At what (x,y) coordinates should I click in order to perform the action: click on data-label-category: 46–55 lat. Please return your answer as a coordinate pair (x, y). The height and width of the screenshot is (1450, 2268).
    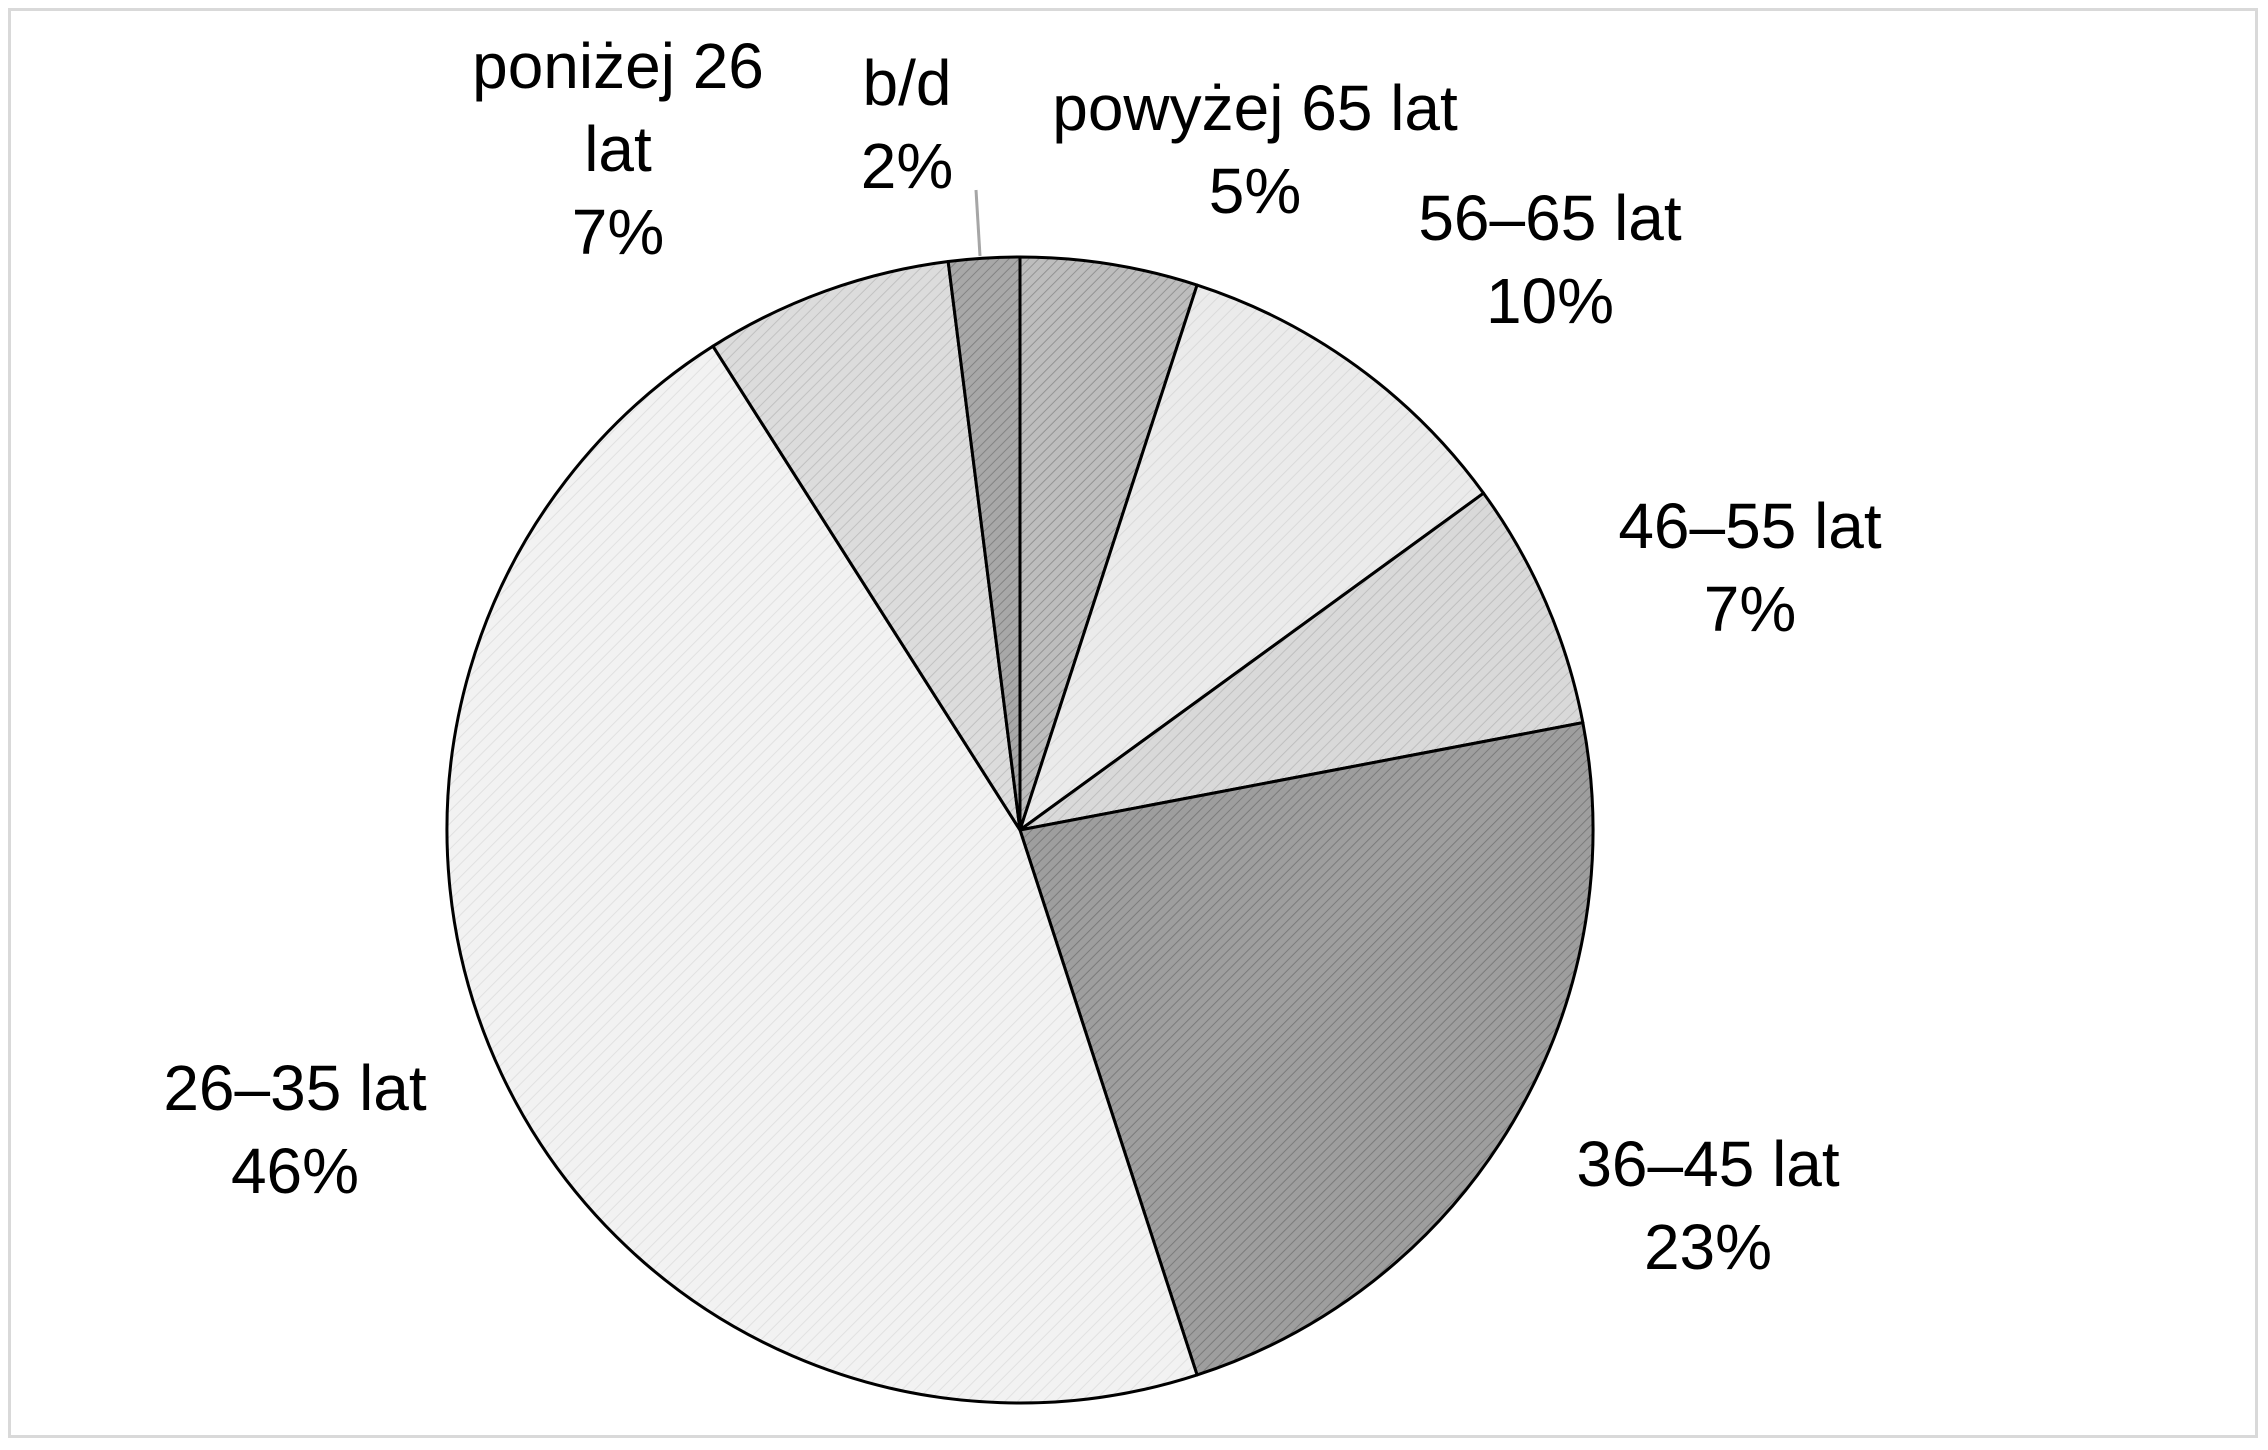
    Looking at the image, I should click on (1750, 526).